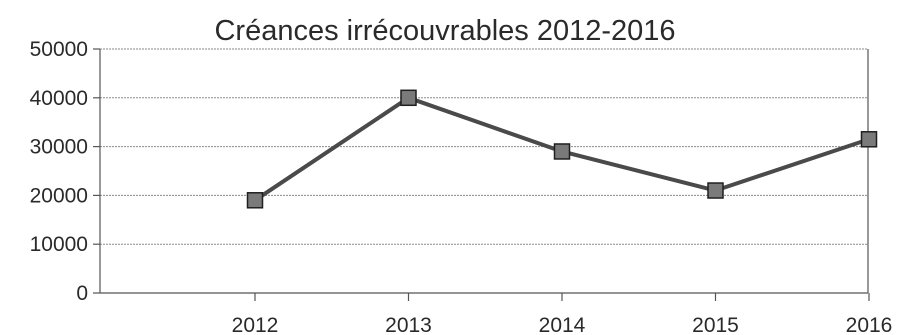 The width and height of the screenshot is (897, 335). What do you see at coordinates (59, 195) in the screenshot?
I see `y-tick-label-20000: 20000` at bounding box center [59, 195].